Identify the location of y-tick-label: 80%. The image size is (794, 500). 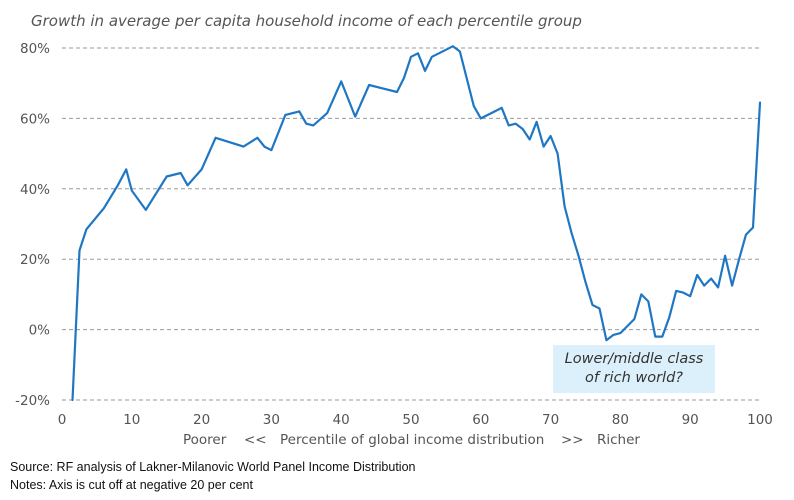
(35, 49).